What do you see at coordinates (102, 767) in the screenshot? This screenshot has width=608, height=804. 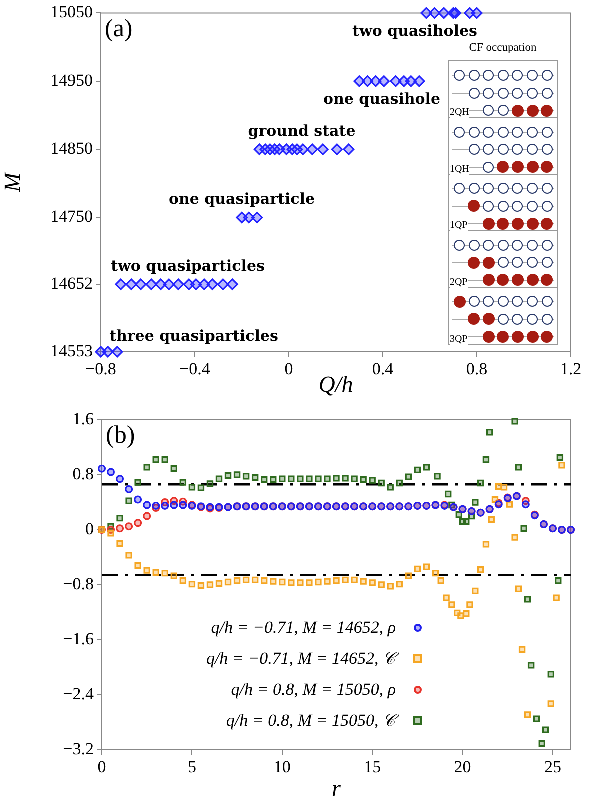 I see `x-tick-label: 0` at bounding box center [102, 767].